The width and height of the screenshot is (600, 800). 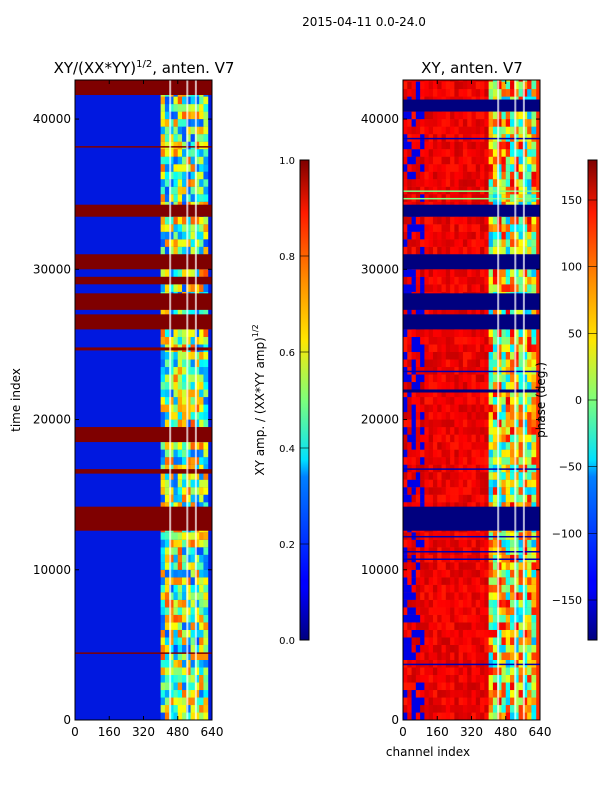 I want to click on y-tick-label: 30000, so click(x=52, y=269).